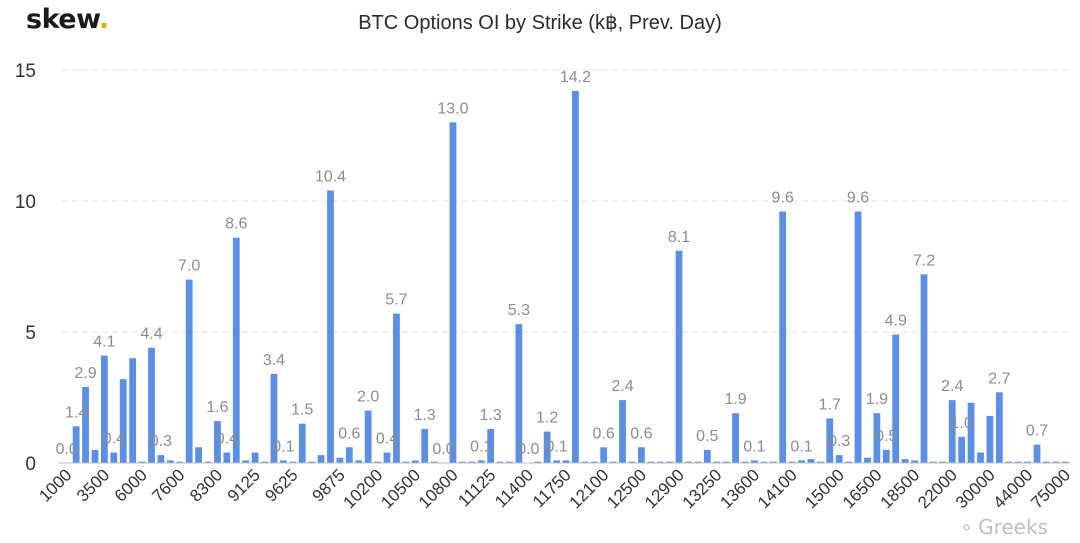  I want to click on data-label: 7.2, so click(924, 260).